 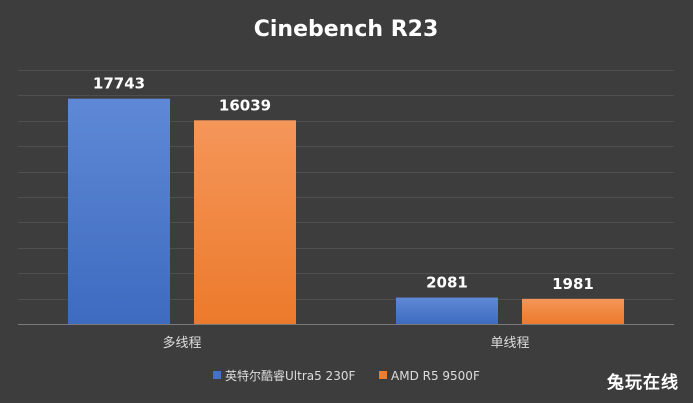 I want to click on chart-title: Cinebench R23, so click(x=346, y=29).